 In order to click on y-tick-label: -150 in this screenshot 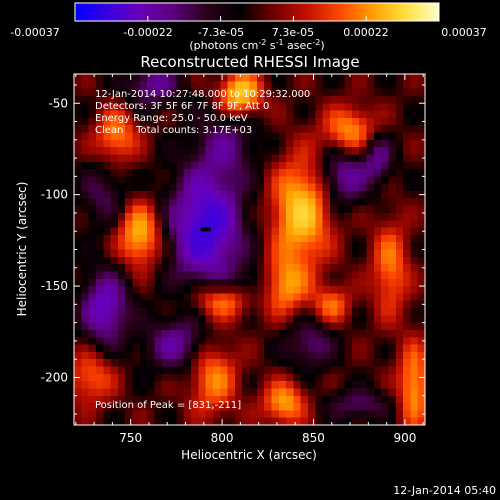, I will do `click(54, 286)`.